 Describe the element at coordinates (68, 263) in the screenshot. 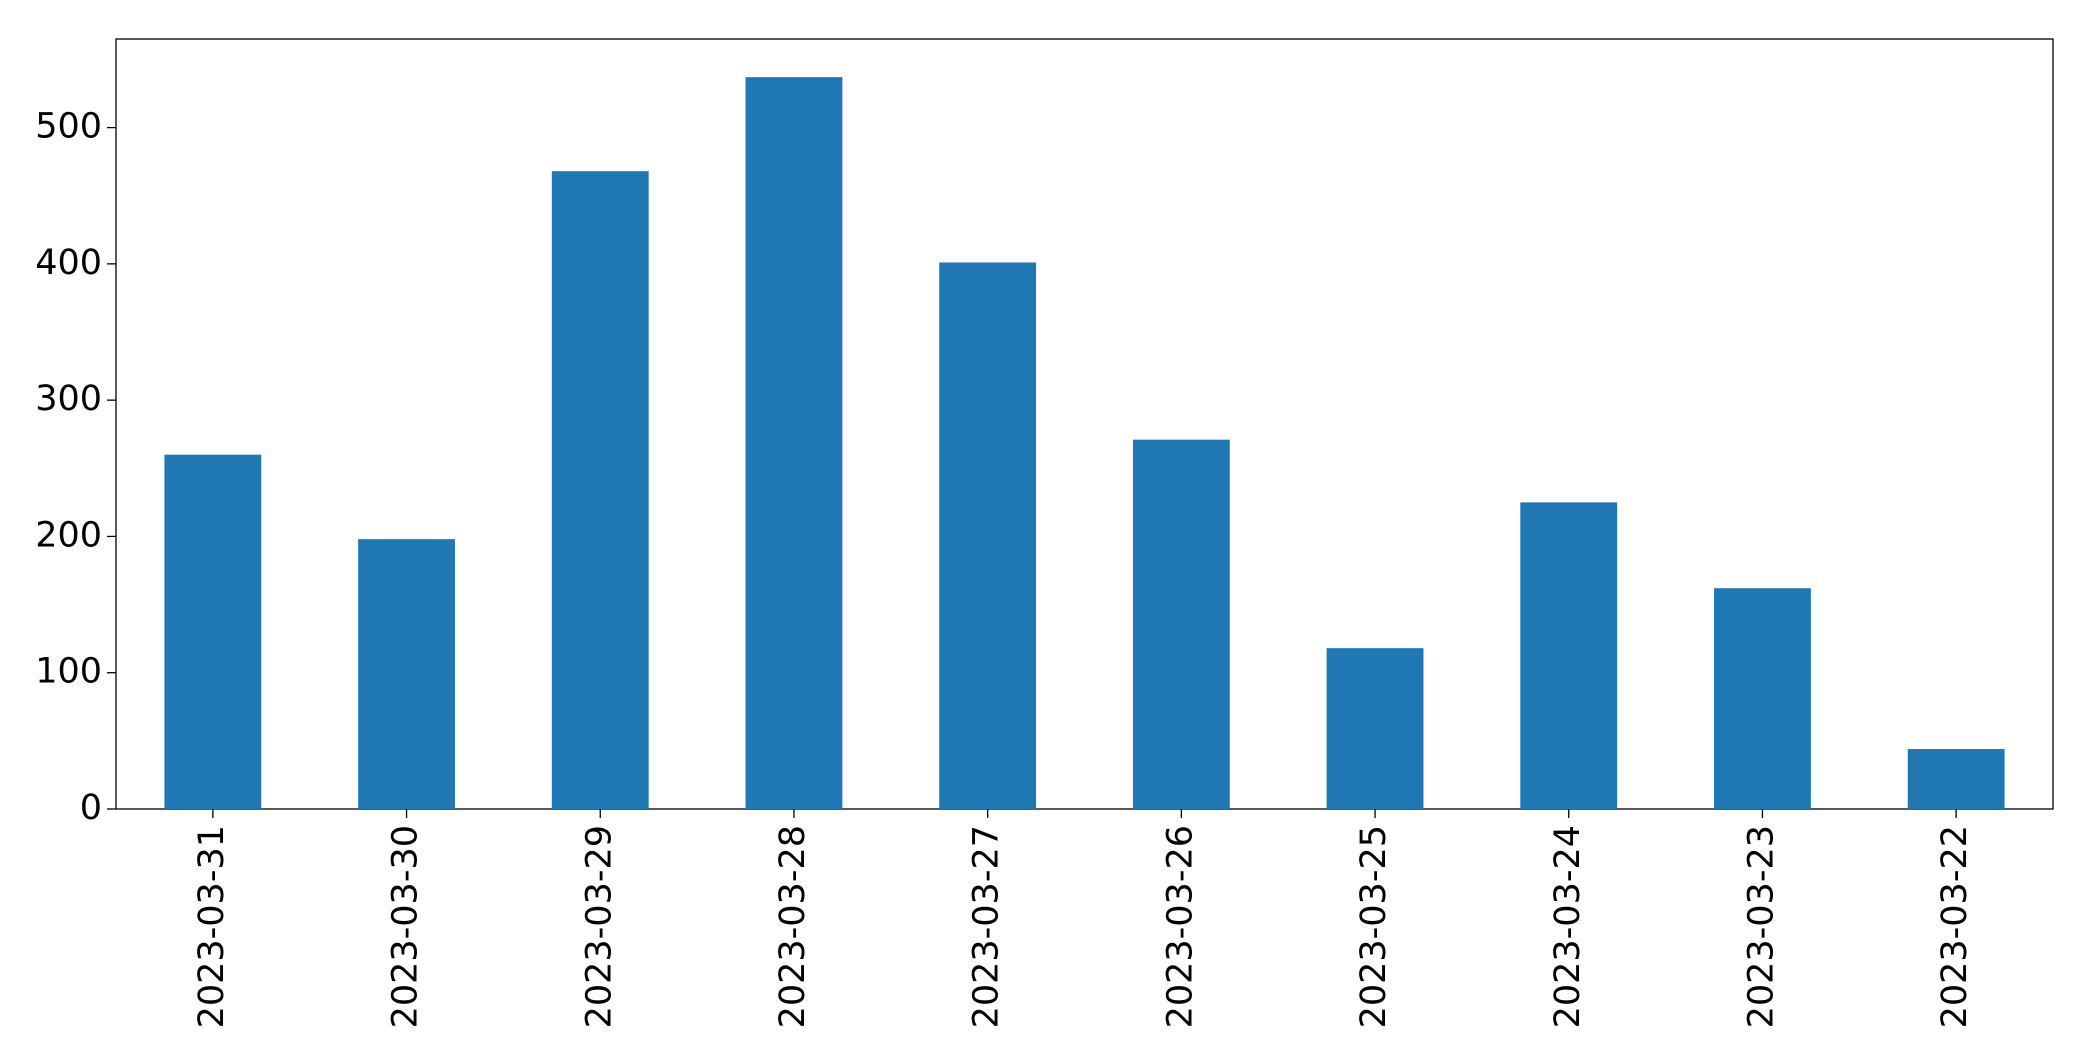

I see `y-tick-label: 400` at that location.